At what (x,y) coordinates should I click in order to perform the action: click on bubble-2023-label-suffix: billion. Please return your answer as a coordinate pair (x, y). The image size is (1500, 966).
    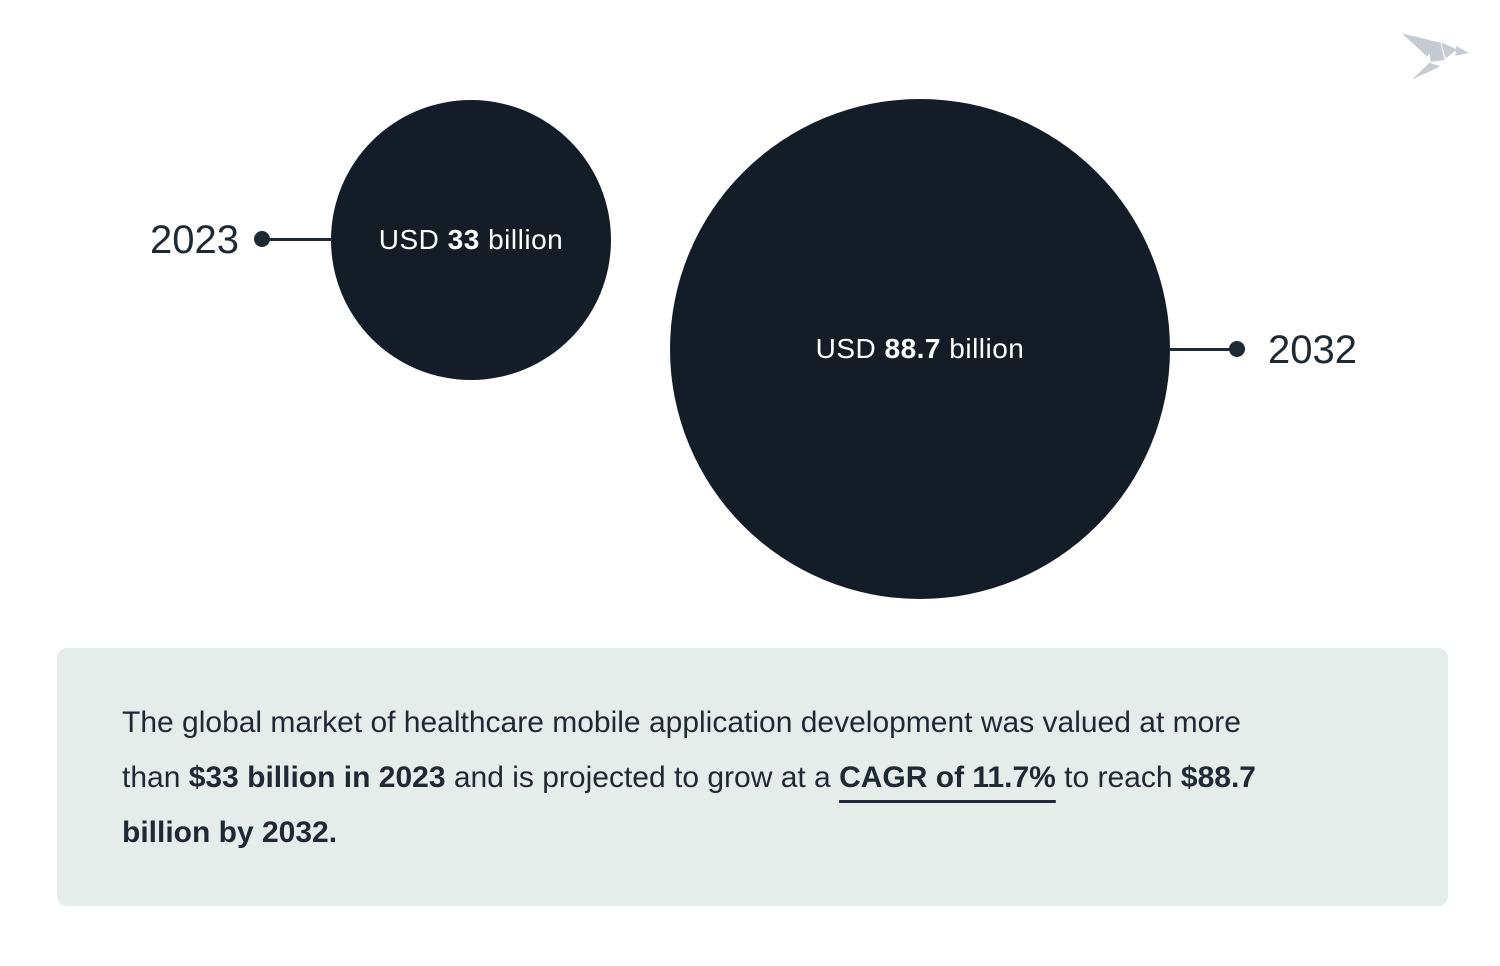
    Looking at the image, I should click on (521, 239).